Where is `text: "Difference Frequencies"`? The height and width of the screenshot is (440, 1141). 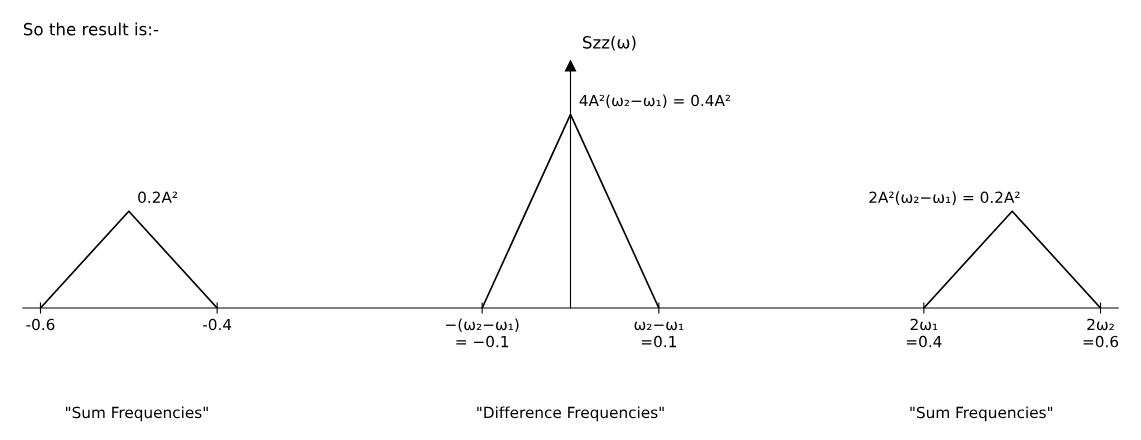
text: "Difference Frequencies" is located at coordinates (570, 414).